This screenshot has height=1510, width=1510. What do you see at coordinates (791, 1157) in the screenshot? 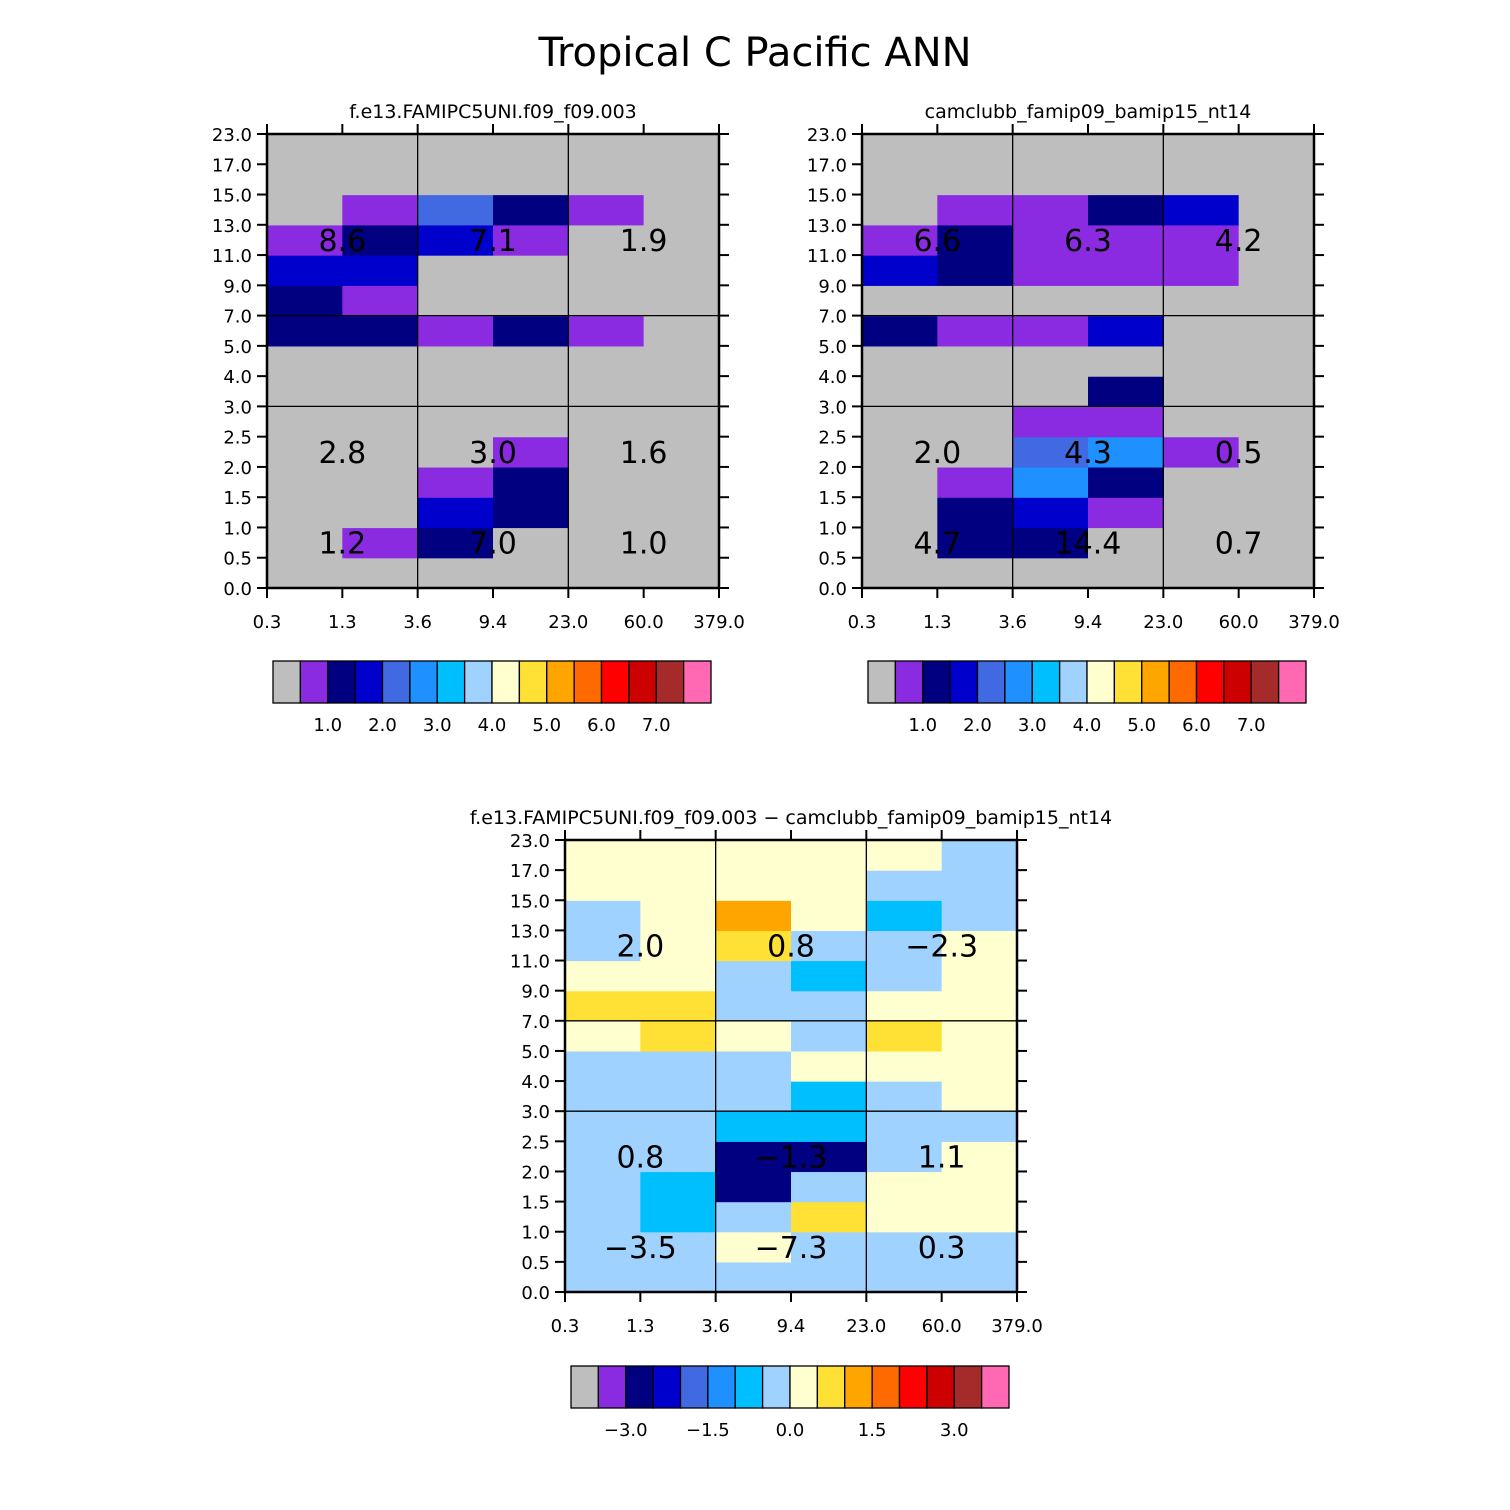
I see `region-value-label: −1.3` at bounding box center [791, 1157].